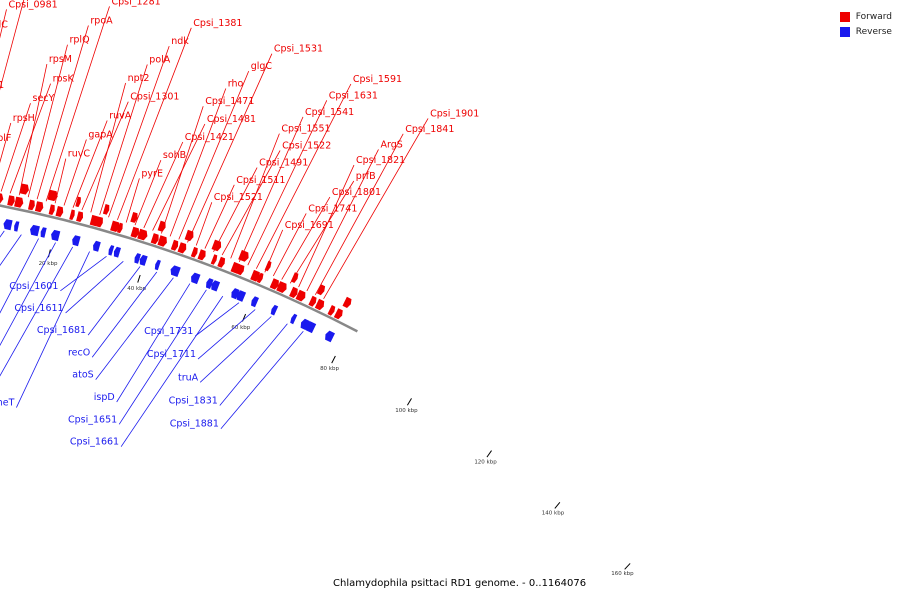 Image resolution: width=900 pixels, height=604 pixels. I want to click on gene-label: rpsK, so click(64, 79).